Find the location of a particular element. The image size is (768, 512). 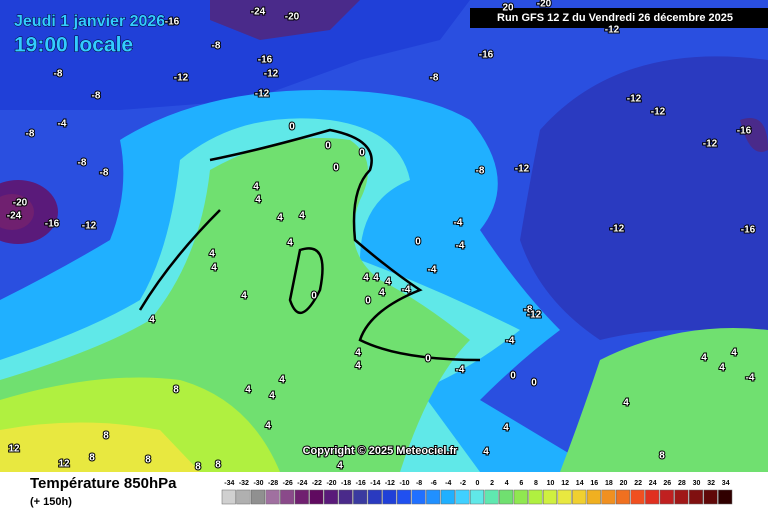

contour-label: -24 is located at coordinates (14, 216).